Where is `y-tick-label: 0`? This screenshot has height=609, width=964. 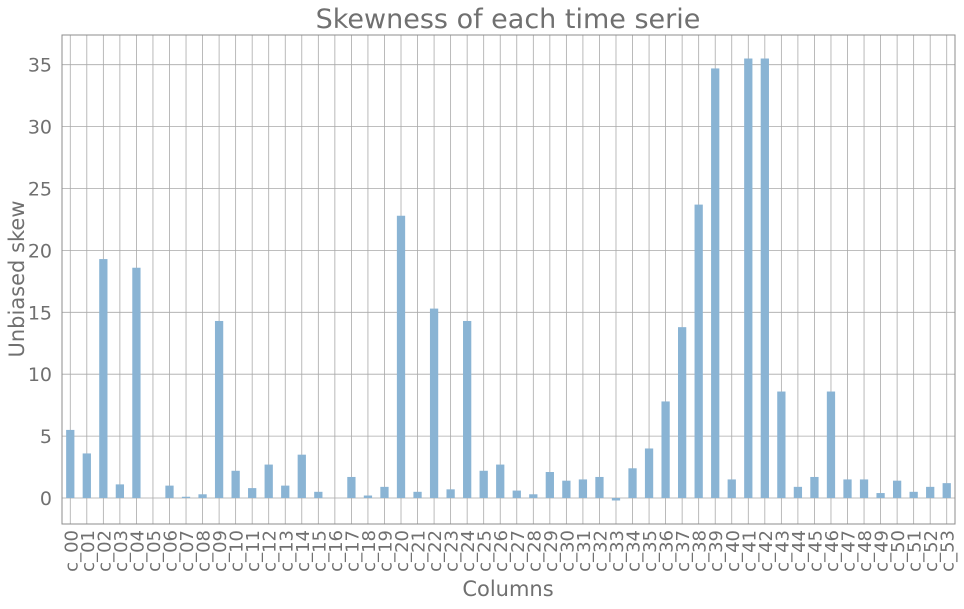
y-tick-label: 0 is located at coordinates (46, 499).